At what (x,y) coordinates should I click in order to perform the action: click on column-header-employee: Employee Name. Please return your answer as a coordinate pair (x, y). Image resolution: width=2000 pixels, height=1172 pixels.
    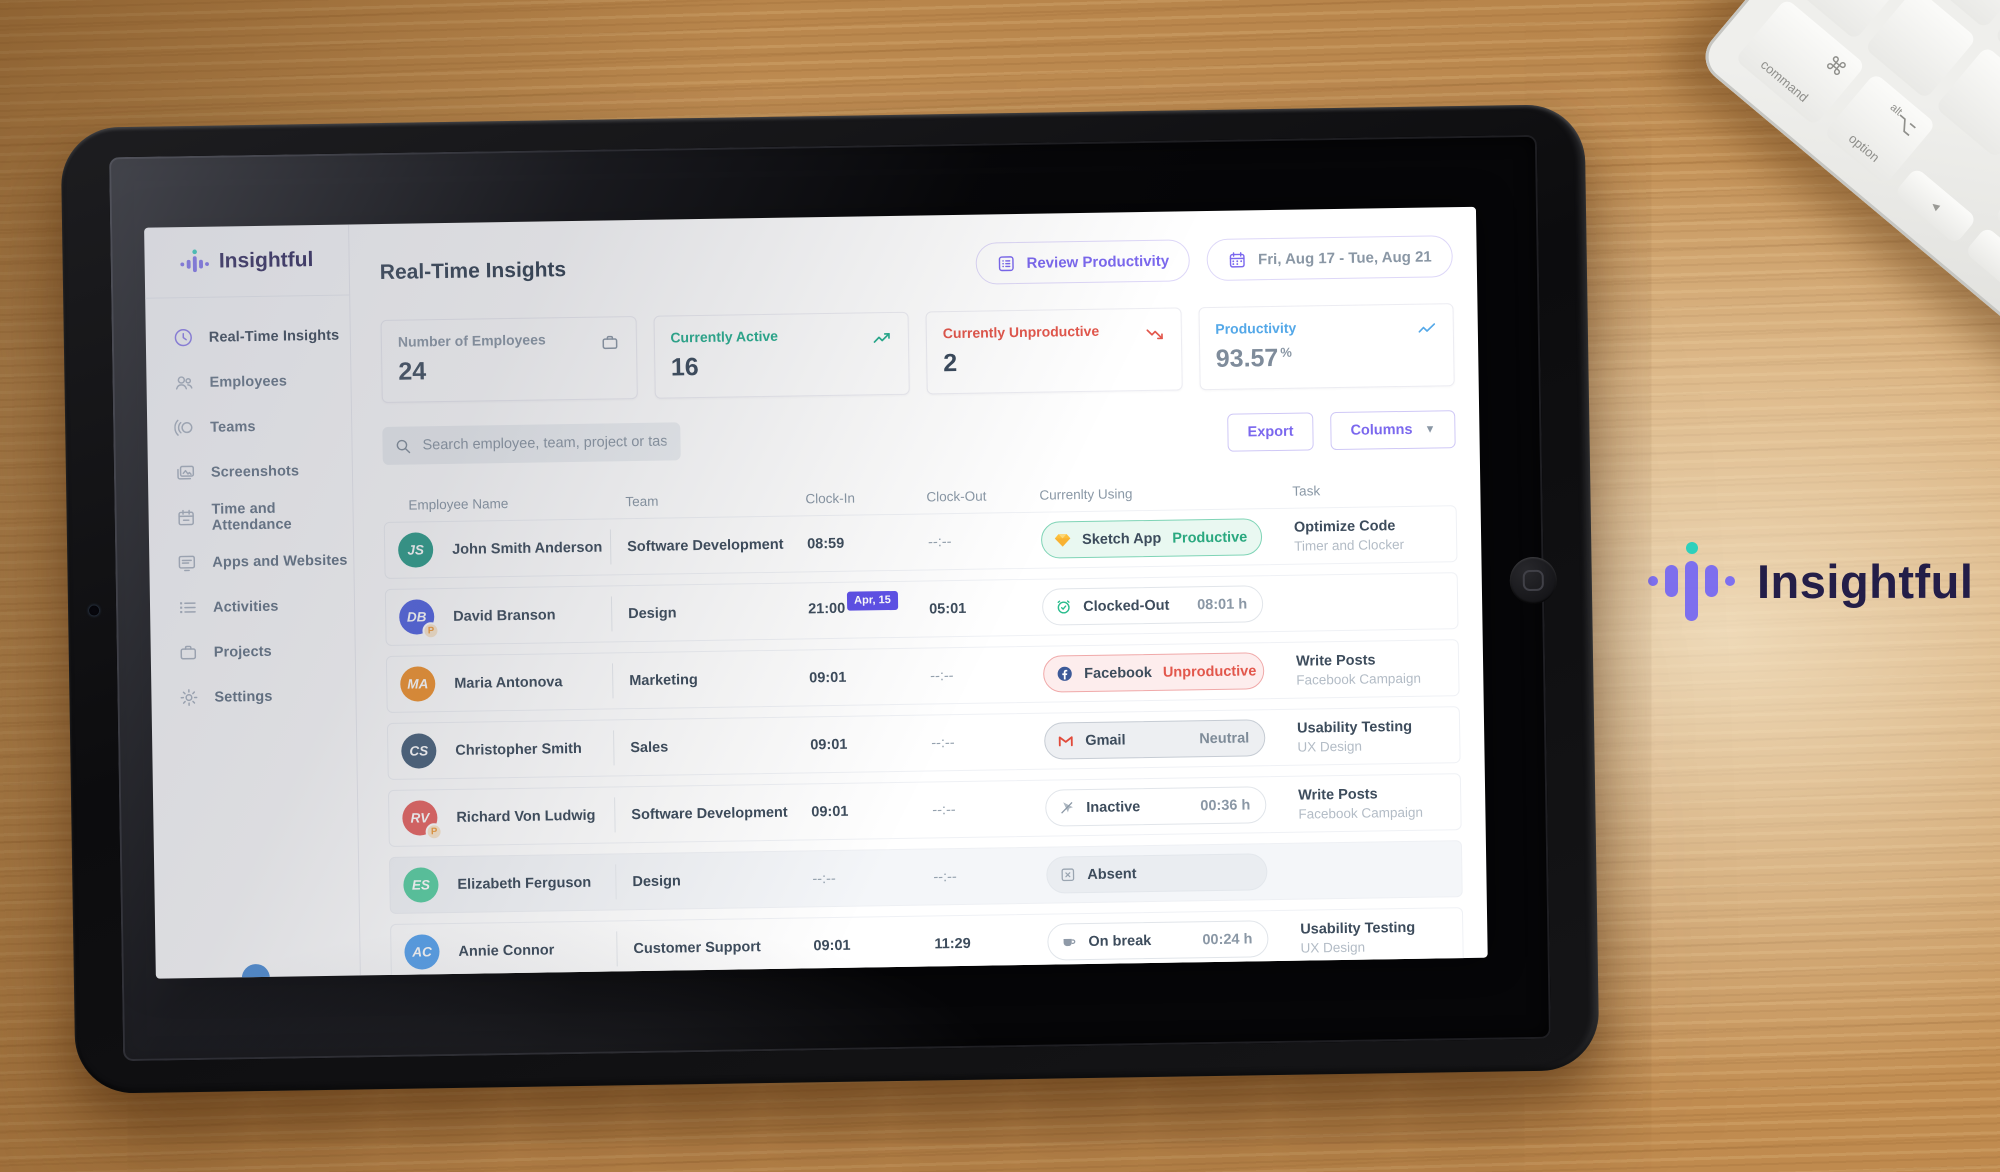
    Looking at the image, I should click on (458, 504).